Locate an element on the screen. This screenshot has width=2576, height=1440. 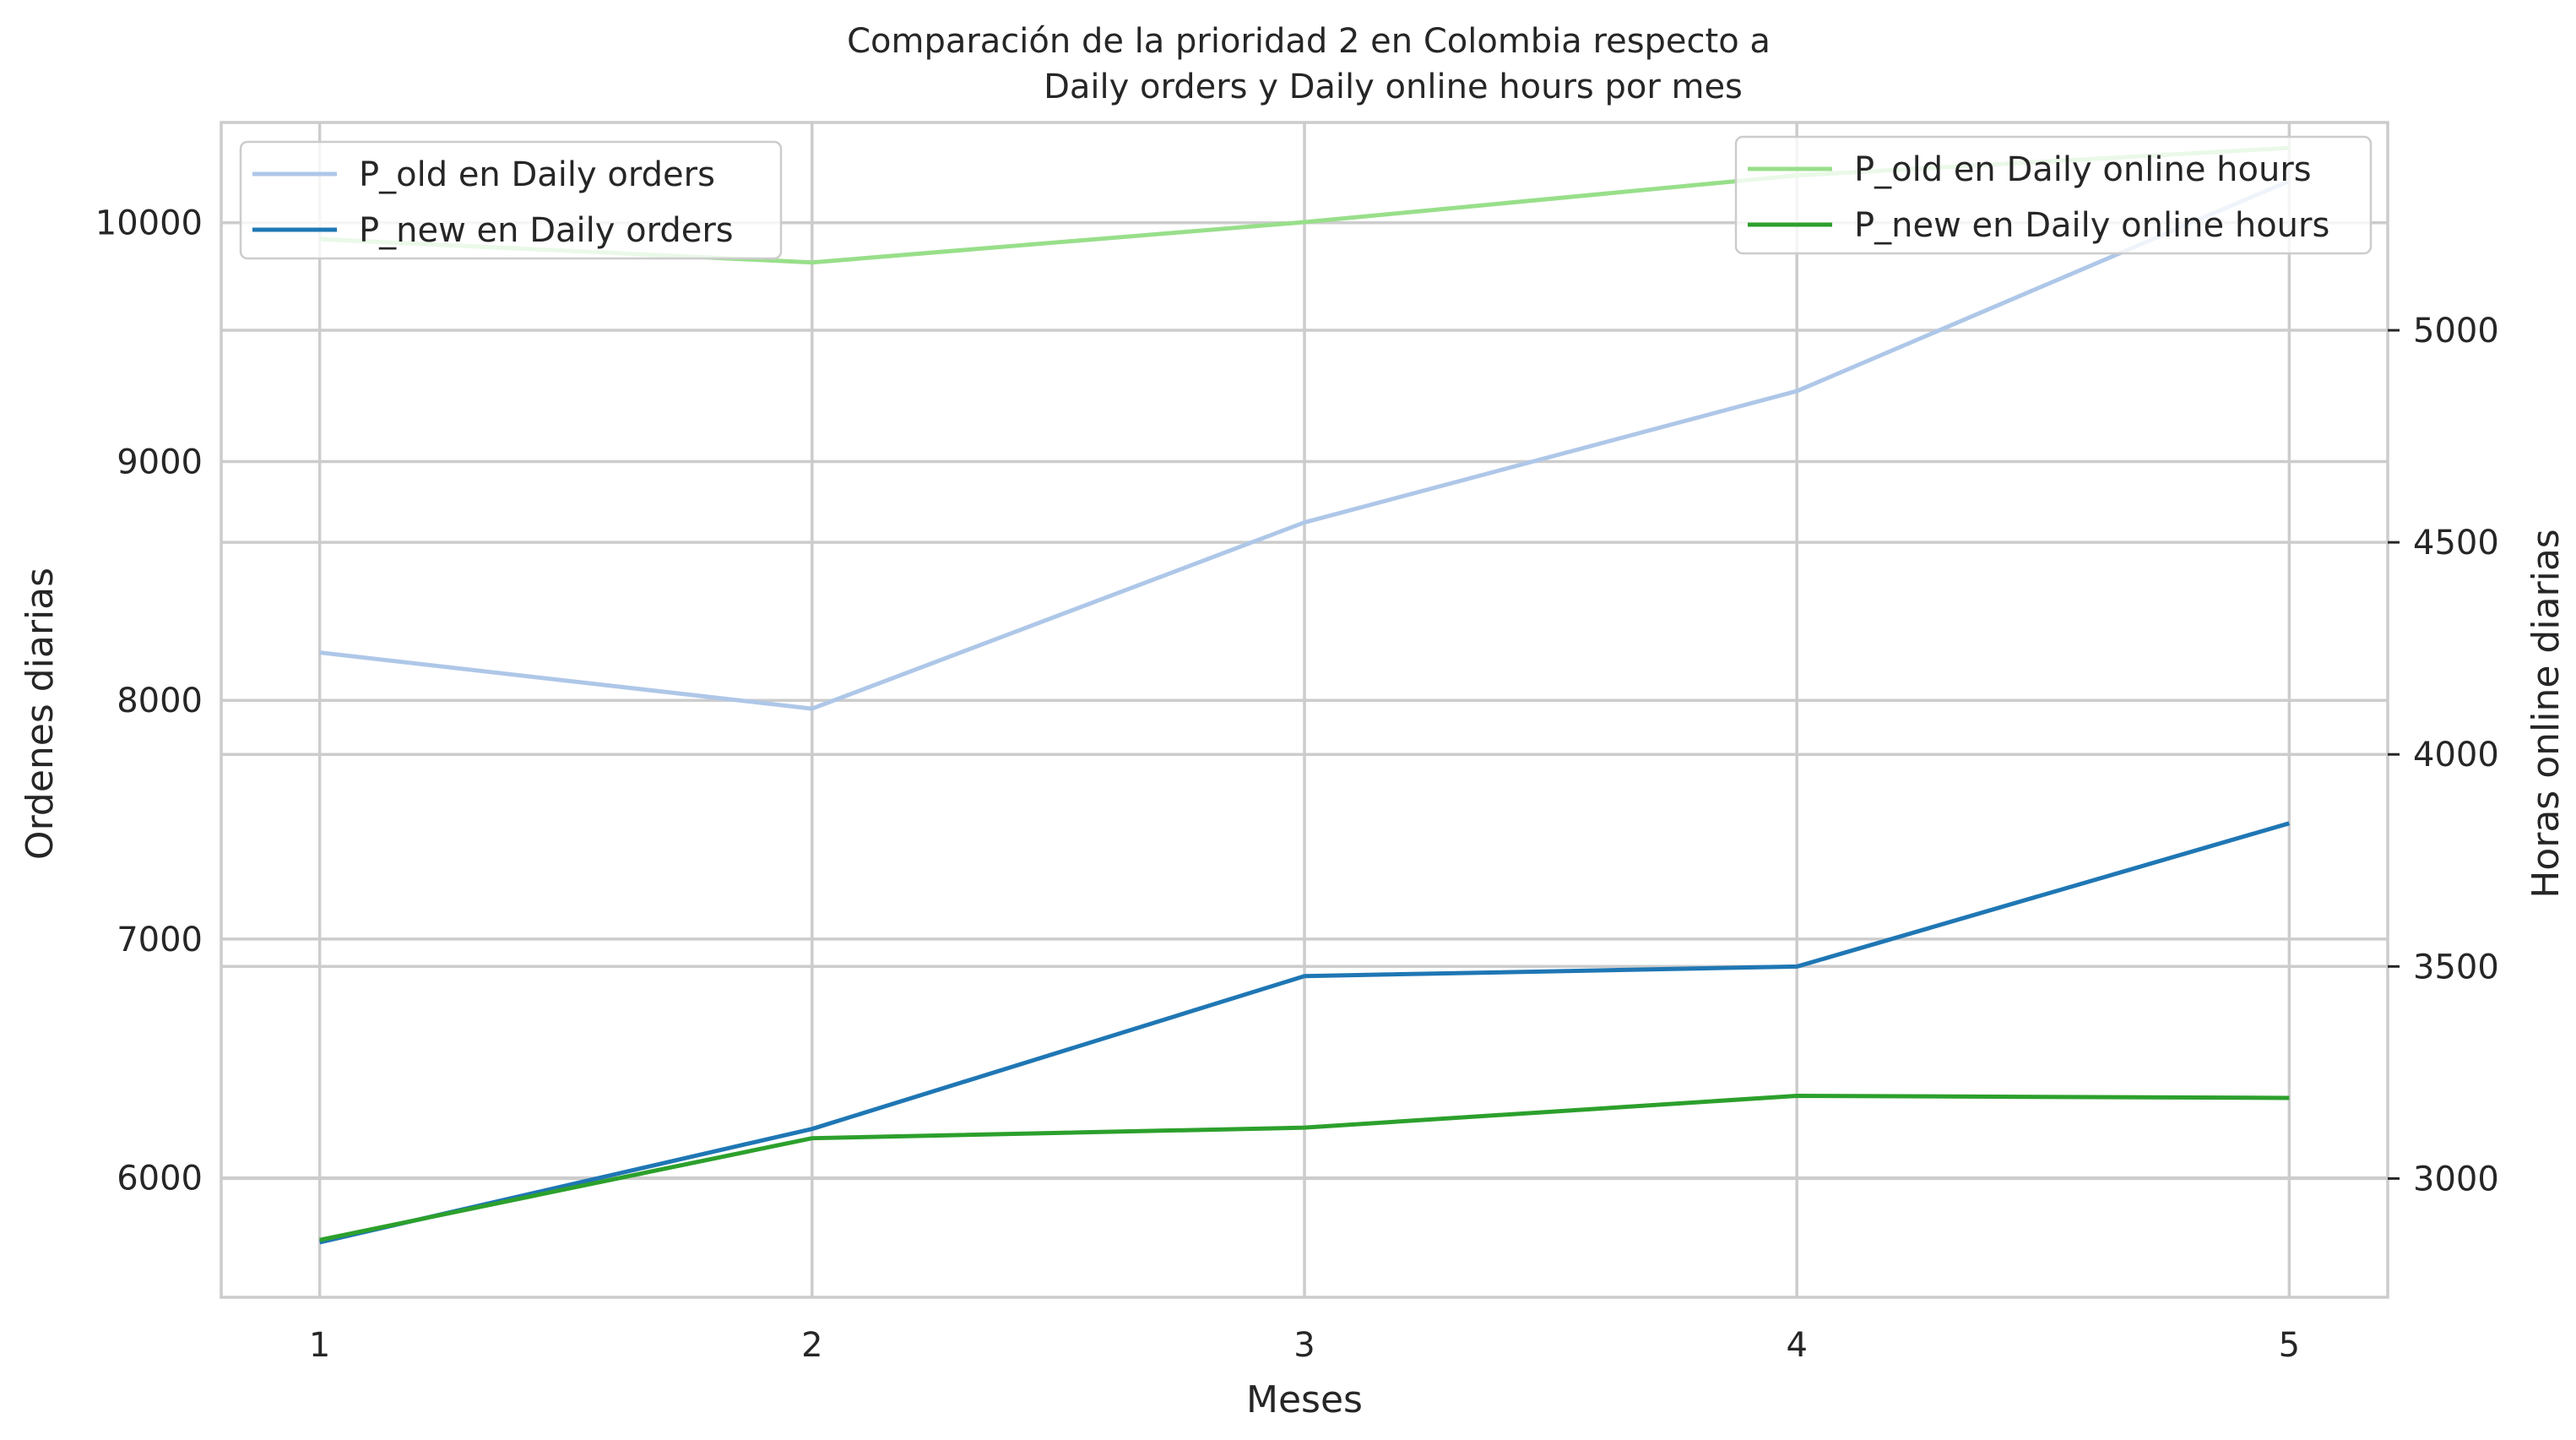
x-tick-label: 4 is located at coordinates (1797, 1345).